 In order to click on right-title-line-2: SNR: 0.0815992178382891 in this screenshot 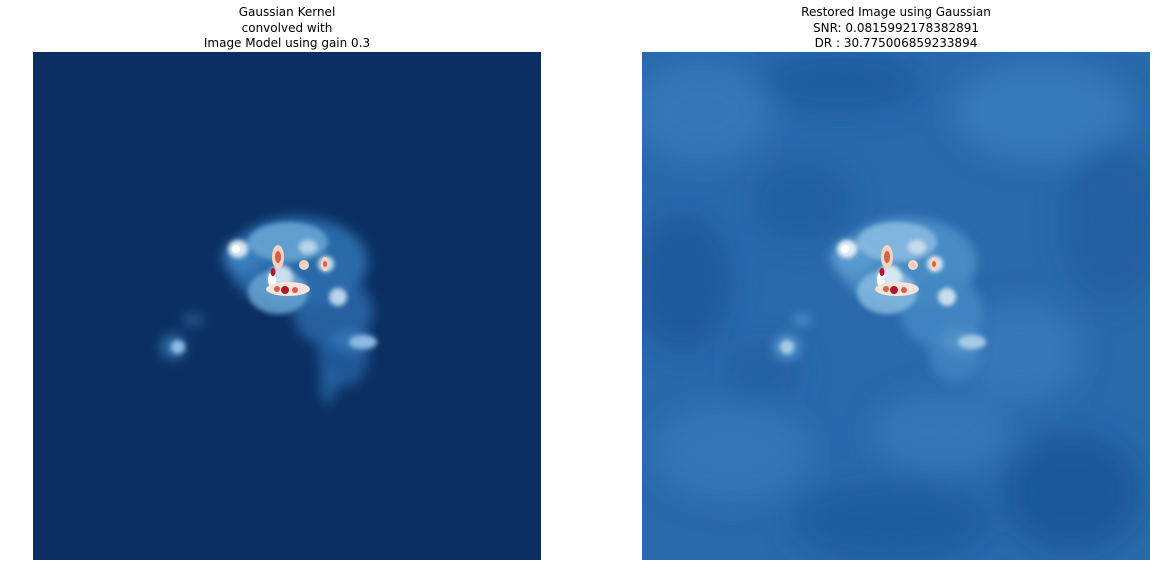, I will do `click(896, 29)`.